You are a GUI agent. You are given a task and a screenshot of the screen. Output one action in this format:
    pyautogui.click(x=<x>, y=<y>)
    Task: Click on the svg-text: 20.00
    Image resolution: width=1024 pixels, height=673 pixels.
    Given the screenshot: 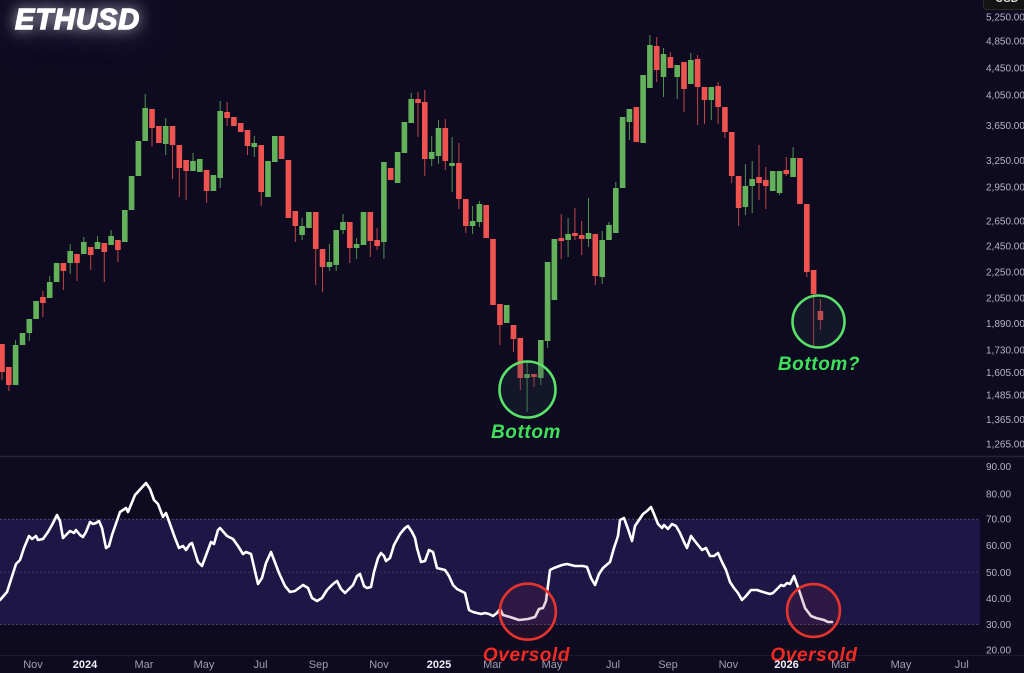 What is the action you would take?
    pyautogui.click(x=998, y=651)
    